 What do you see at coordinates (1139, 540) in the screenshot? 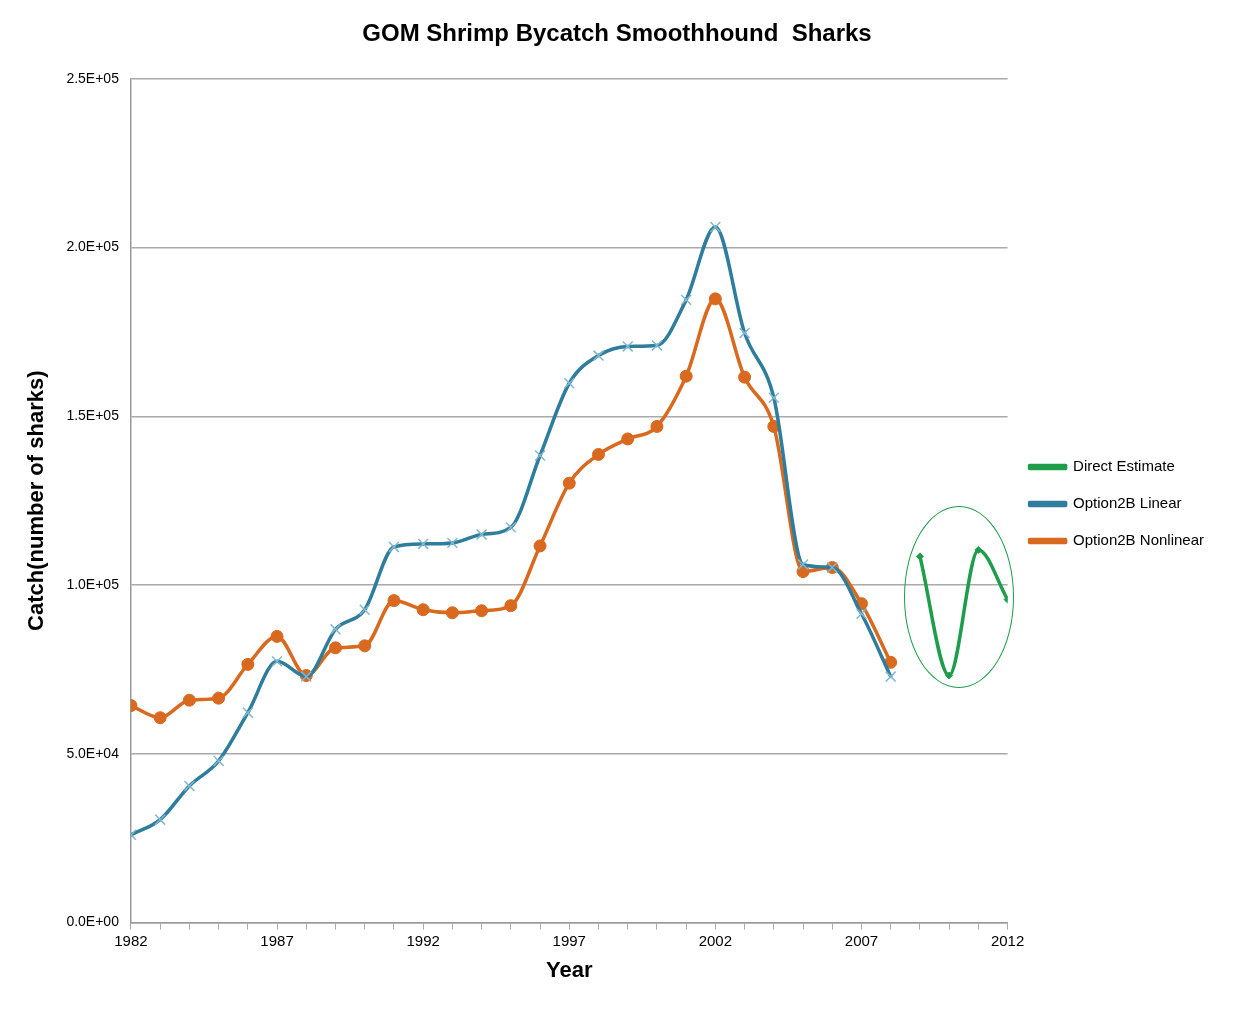
I see `legend-label: Option2B Nonlinear` at bounding box center [1139, 540].